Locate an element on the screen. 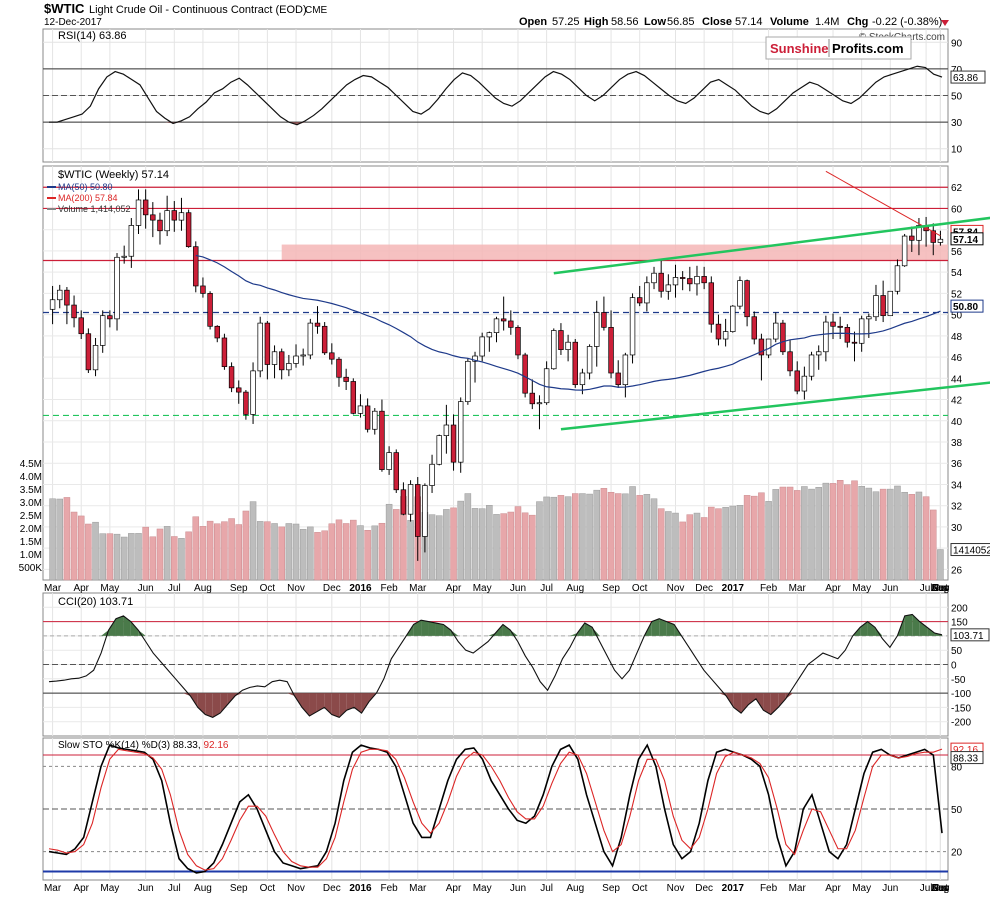  rsi-series is located at coordinates (495, 95).